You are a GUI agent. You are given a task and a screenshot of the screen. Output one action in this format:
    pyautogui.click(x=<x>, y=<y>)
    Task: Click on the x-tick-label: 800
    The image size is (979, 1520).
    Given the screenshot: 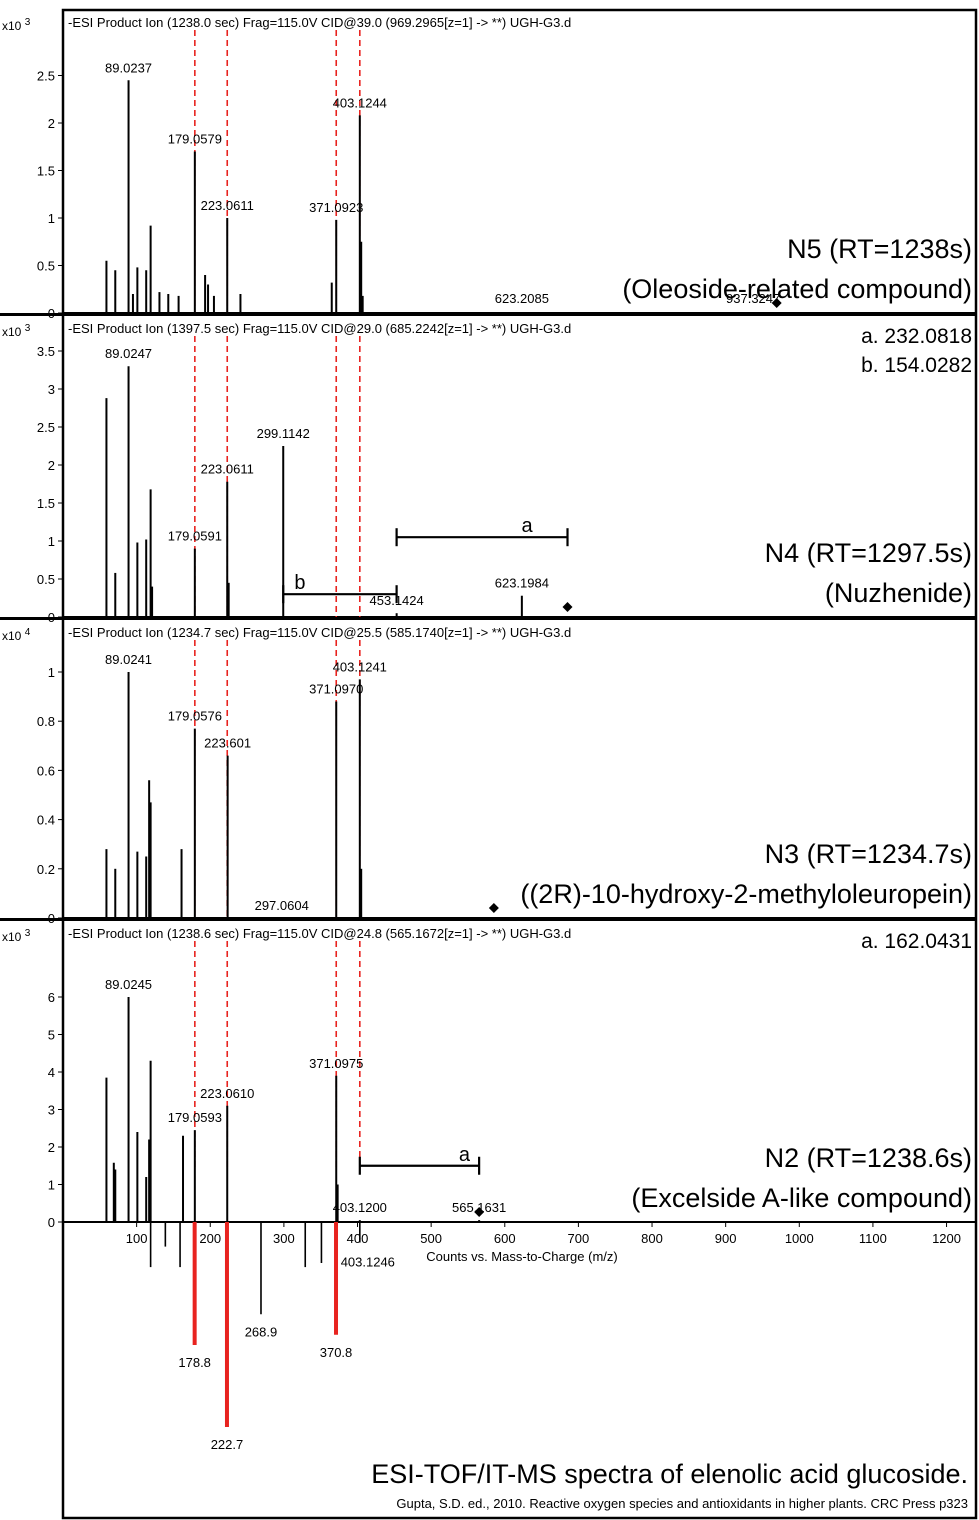 What is the action you would take?
    pyautogui.click(x=652, y=1238)
    